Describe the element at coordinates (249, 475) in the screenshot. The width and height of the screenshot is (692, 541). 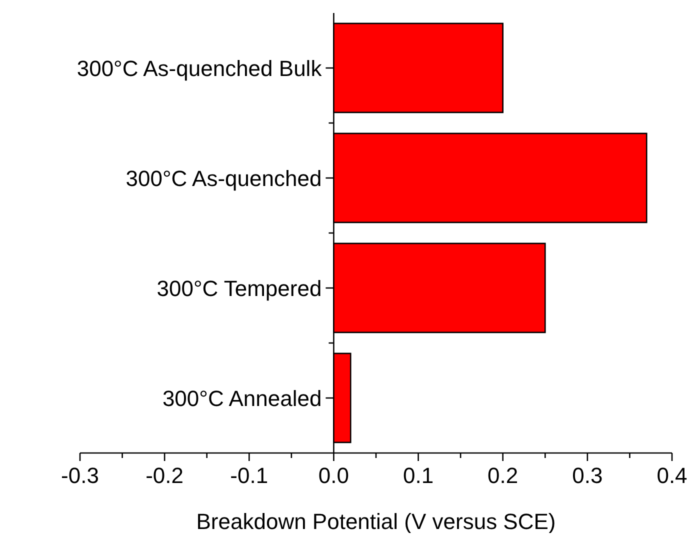
I see `x-tick-label: -0.1` at that location.